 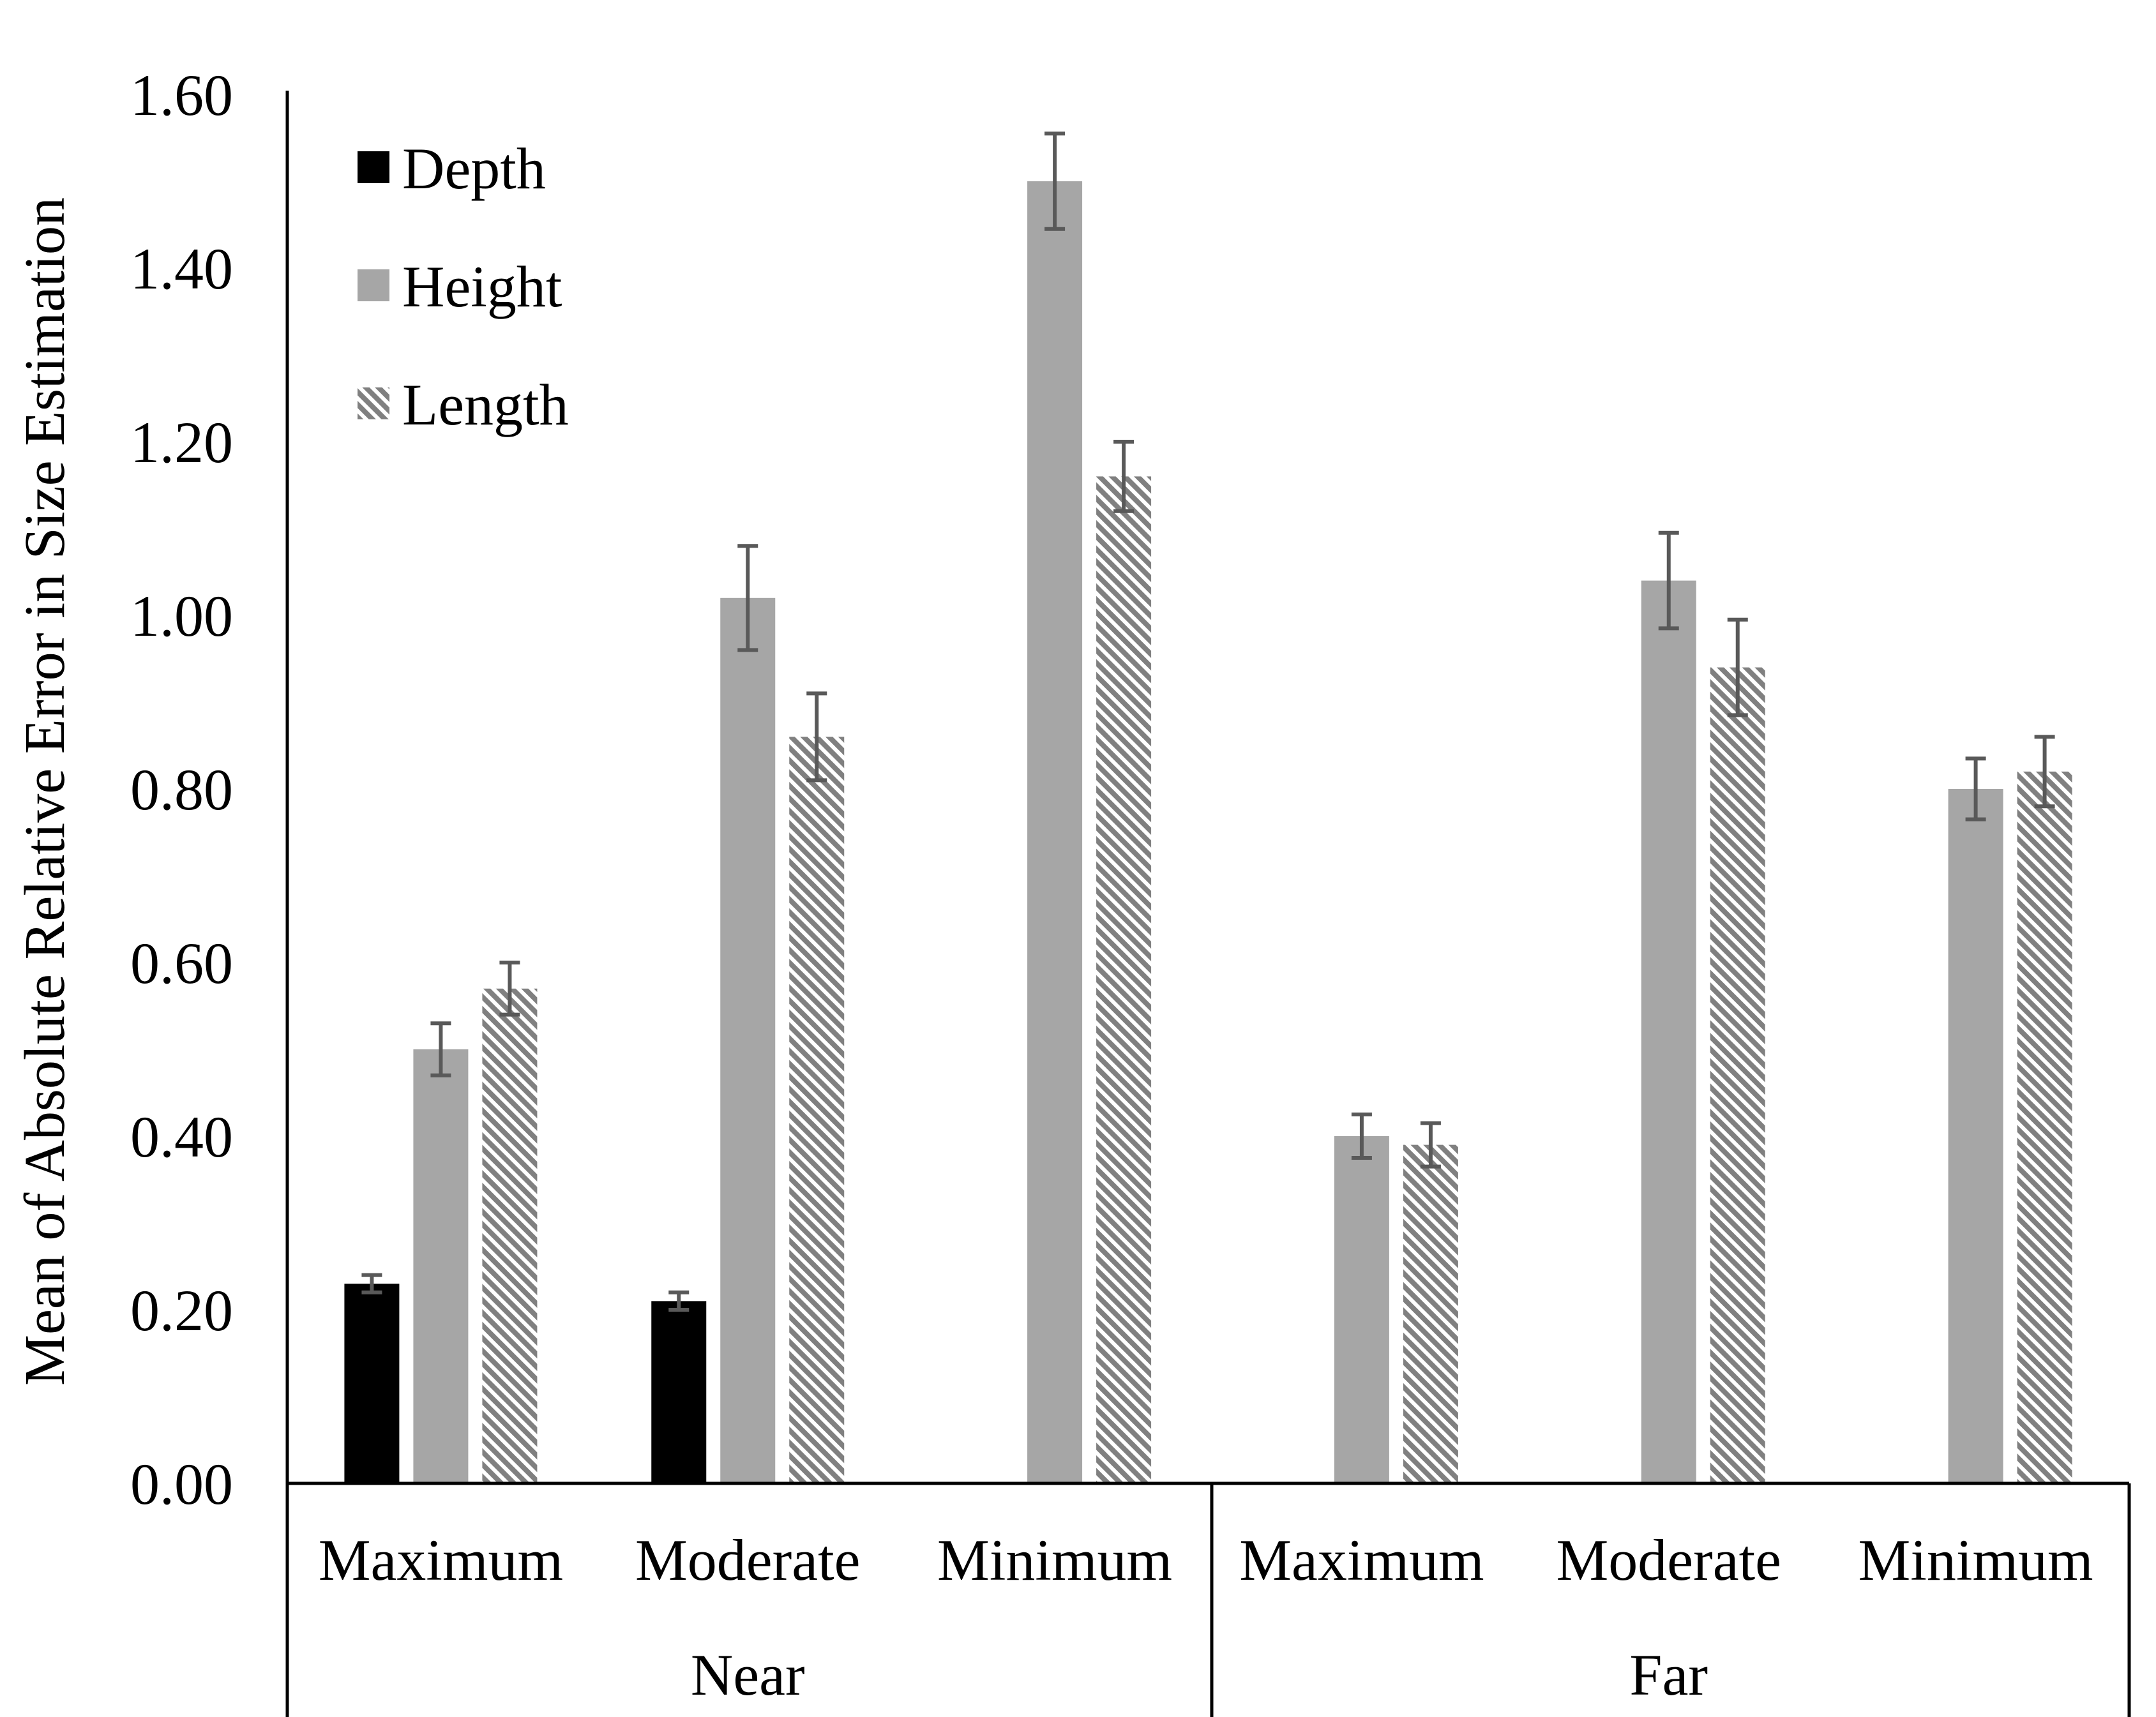 I want to click on legend-swatch-length, so click(x=373, y=403).